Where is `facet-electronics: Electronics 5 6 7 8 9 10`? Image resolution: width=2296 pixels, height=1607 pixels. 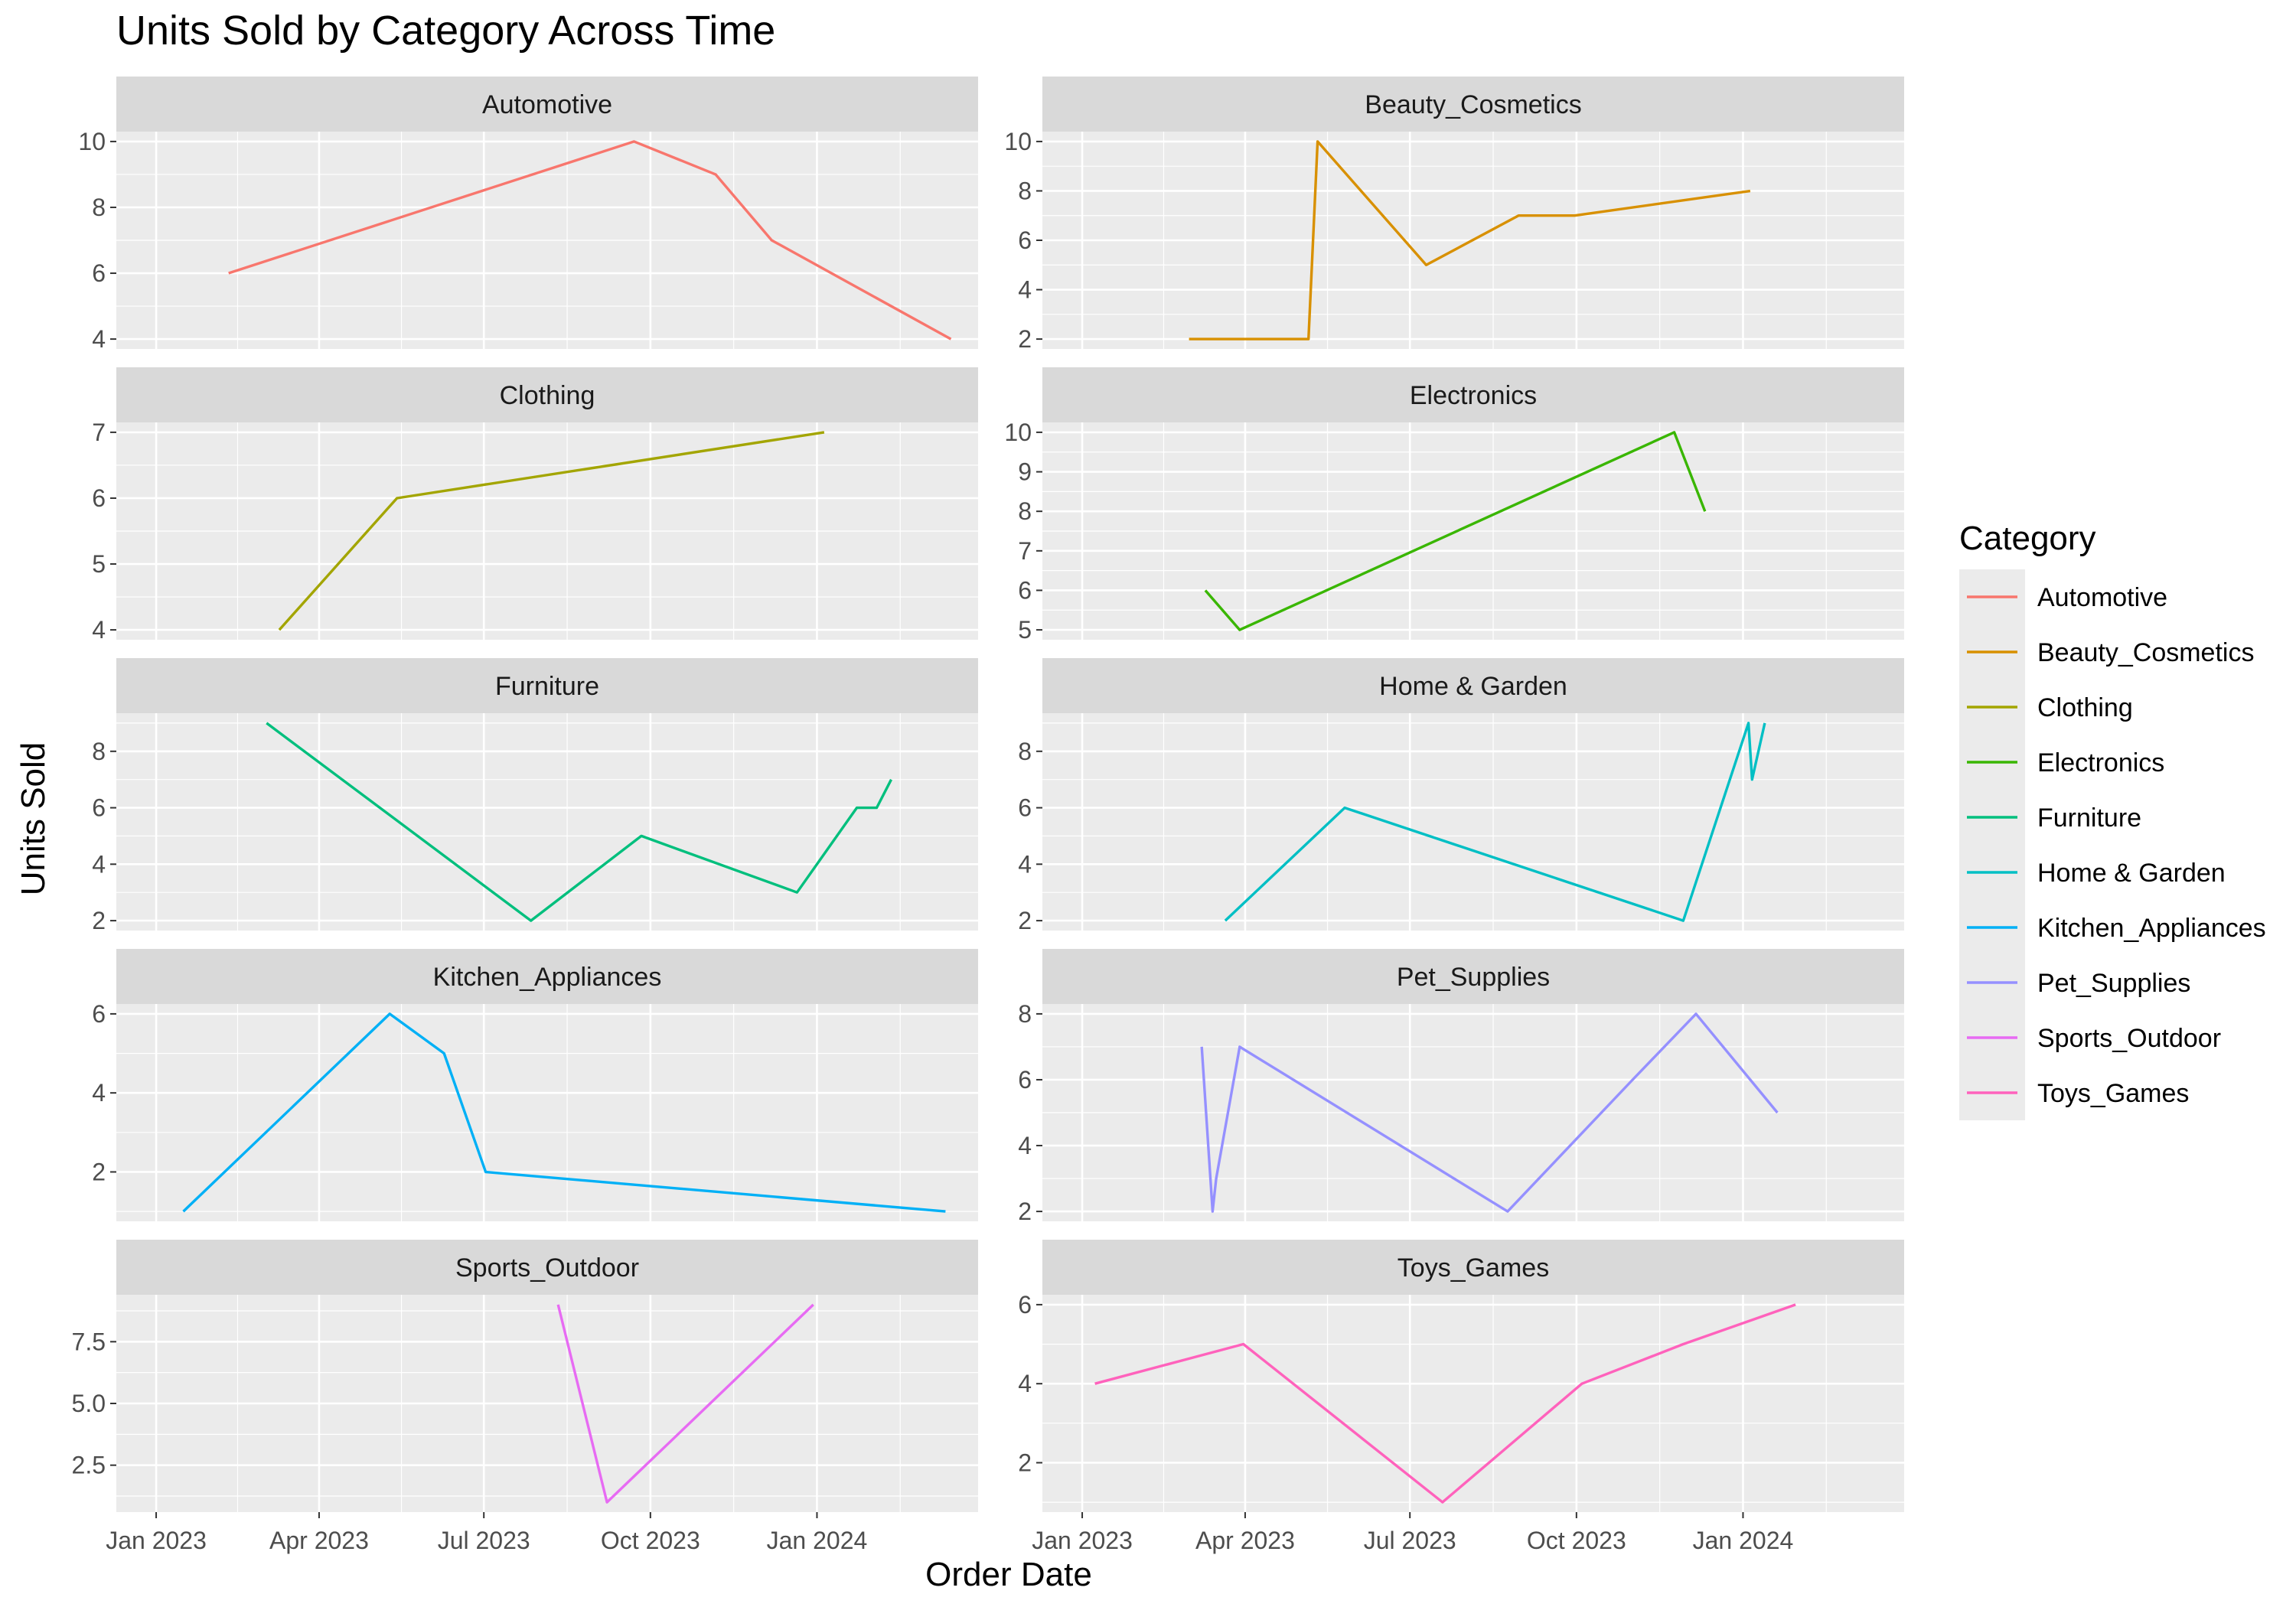 facet-electronics: Electronics 5 6 7 8 9 10 is located at coordinates (1454, 505).